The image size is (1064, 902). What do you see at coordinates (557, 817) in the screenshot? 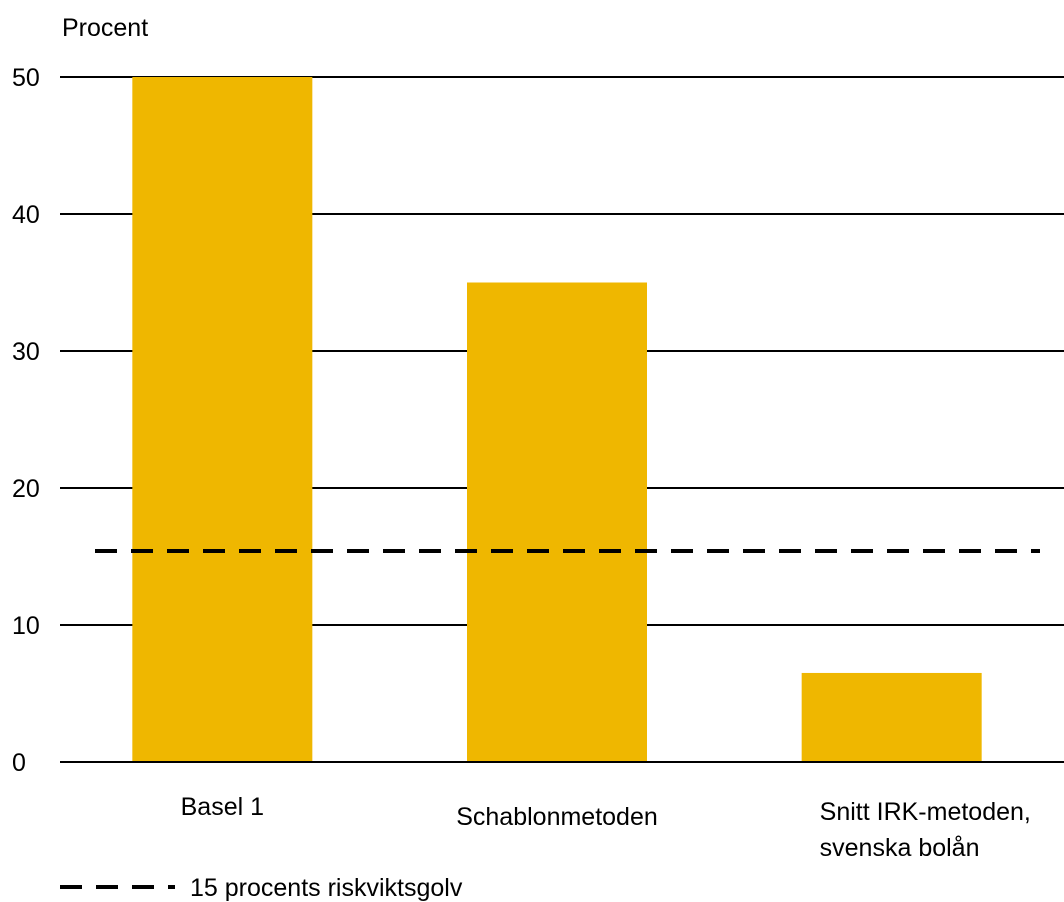
I see `category-label: Schablonmetoden` at bounding box center [557, 817].